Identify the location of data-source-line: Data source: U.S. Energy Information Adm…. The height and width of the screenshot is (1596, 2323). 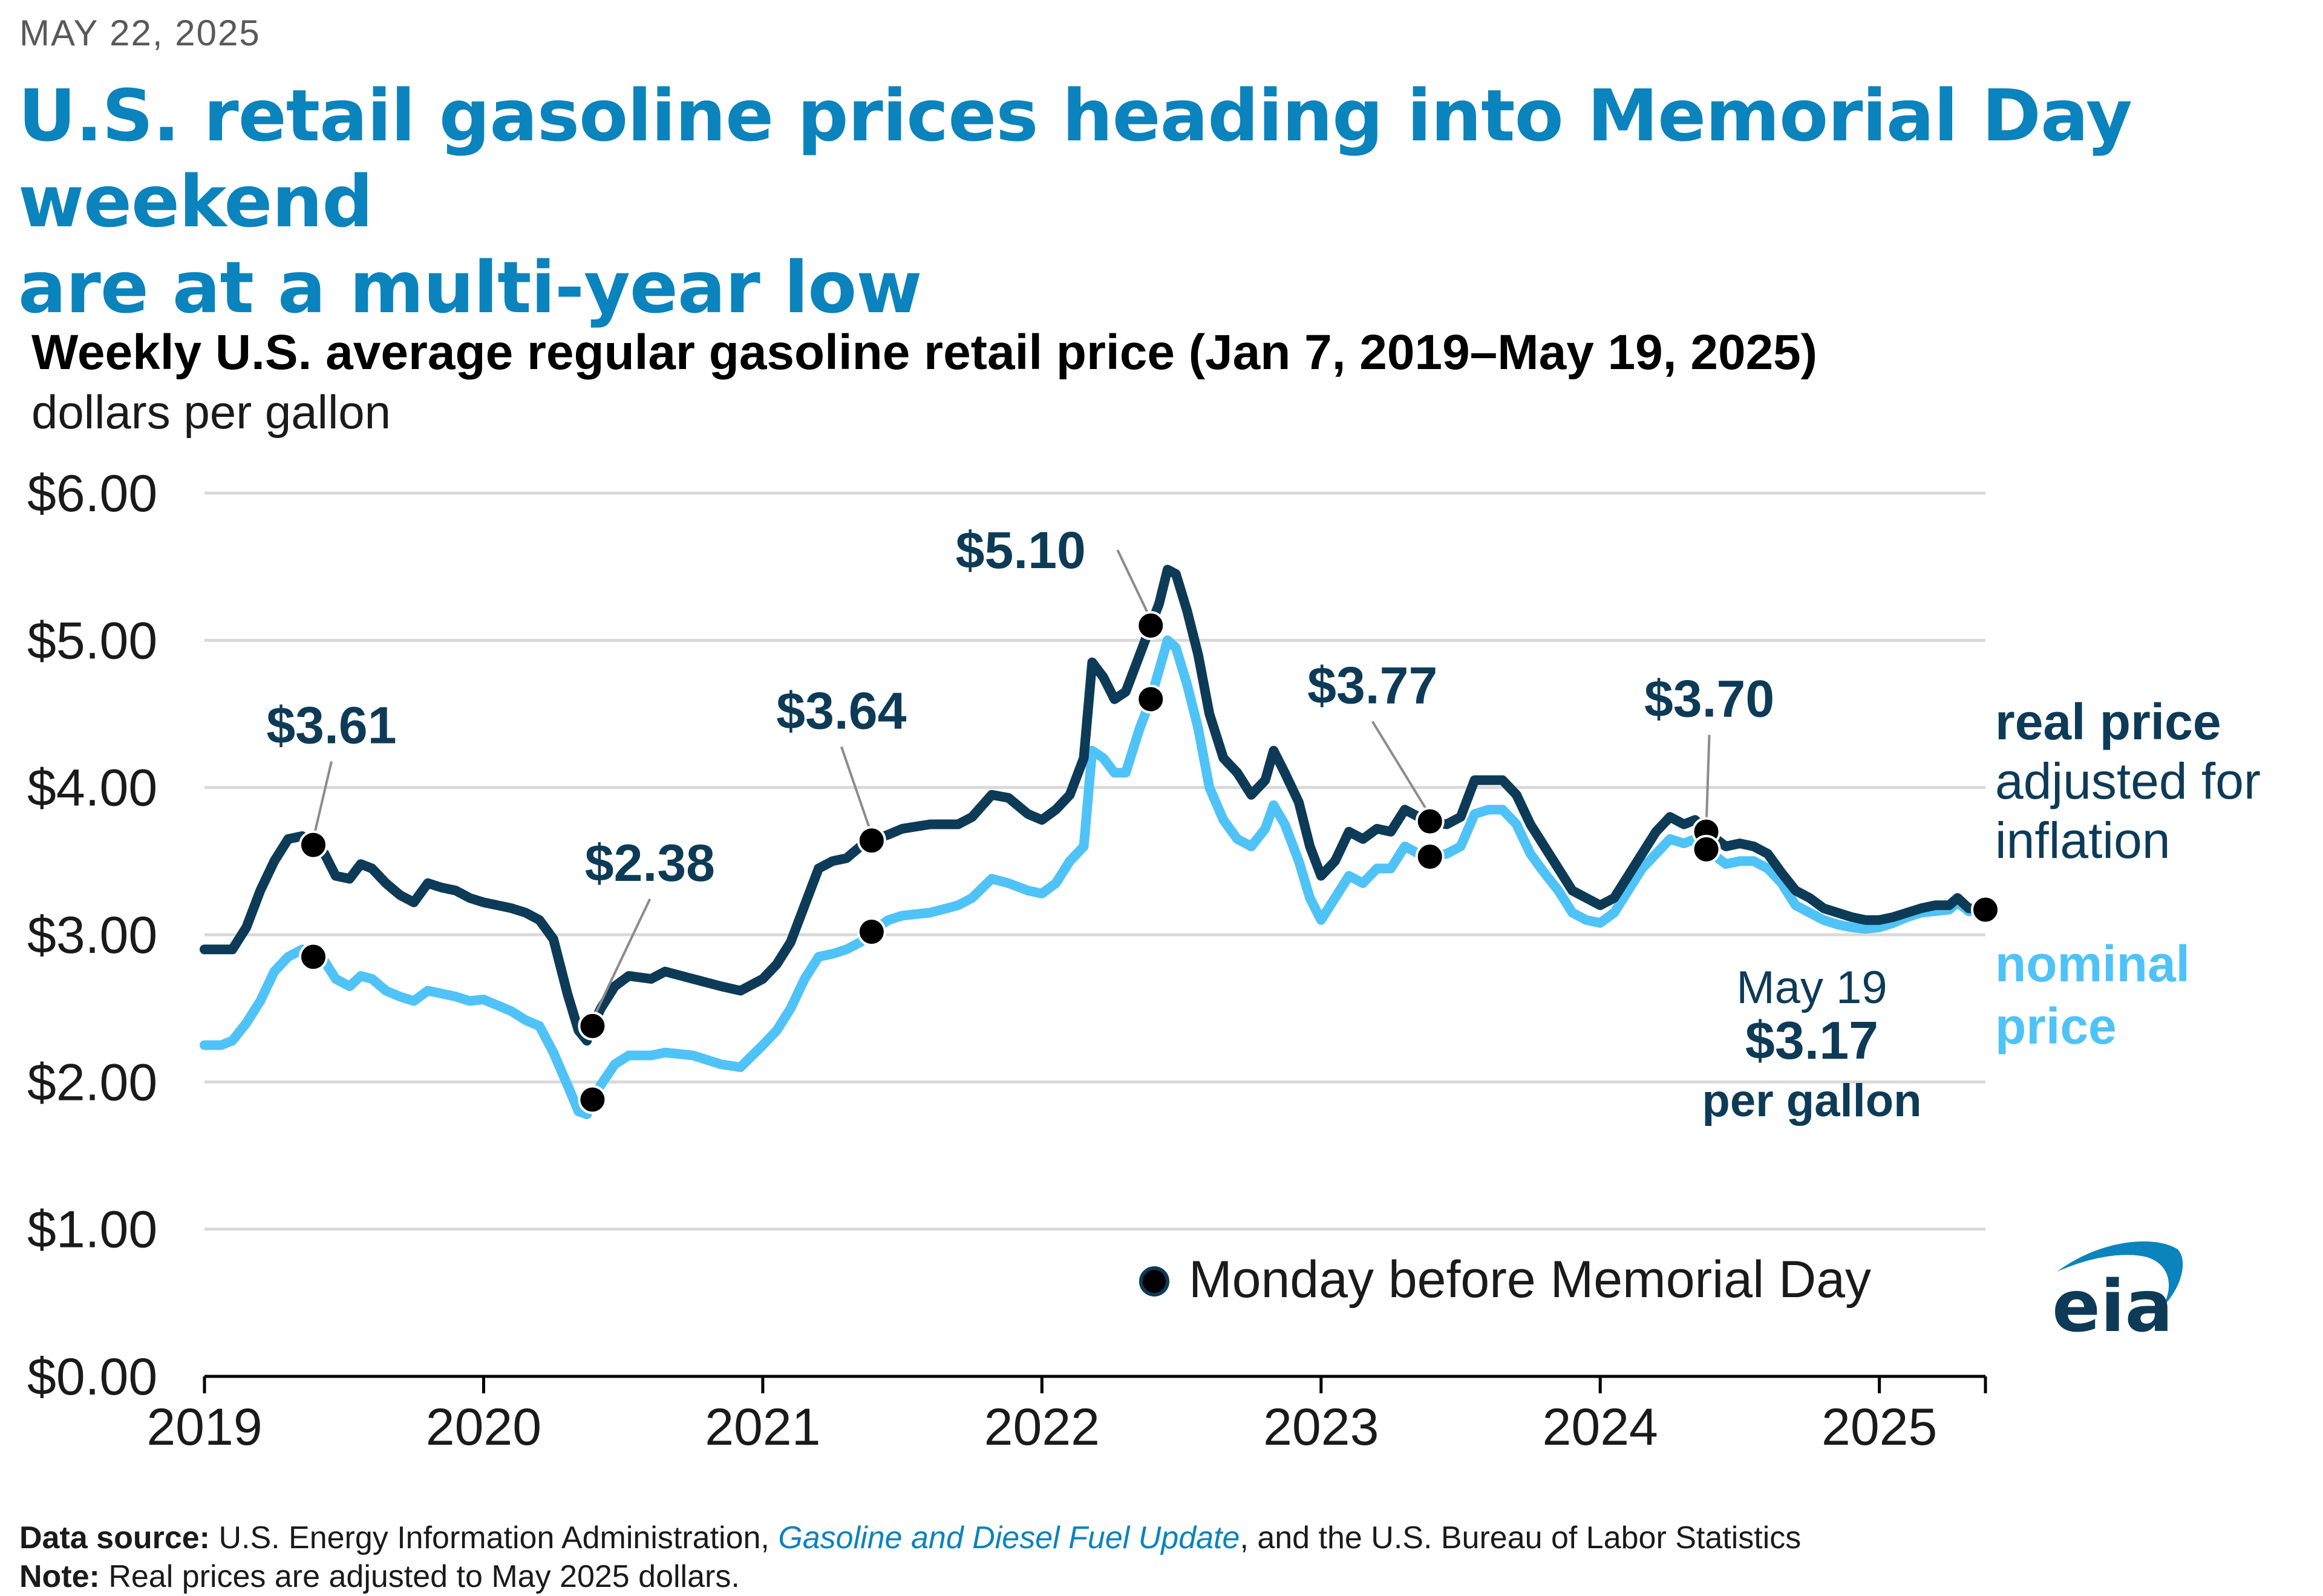
(910, 1538).